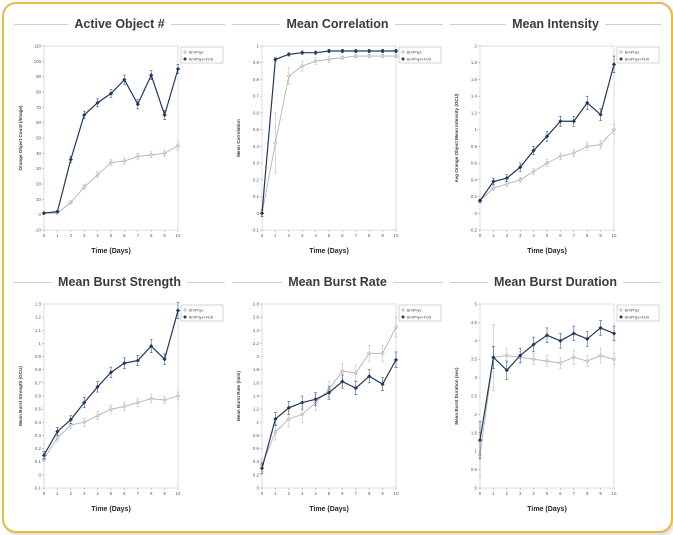 Image resolution: width=673 pixels, height=535 pixels. I want to click on chart-title-row: Mean Burst Strength, so click(119, 282).